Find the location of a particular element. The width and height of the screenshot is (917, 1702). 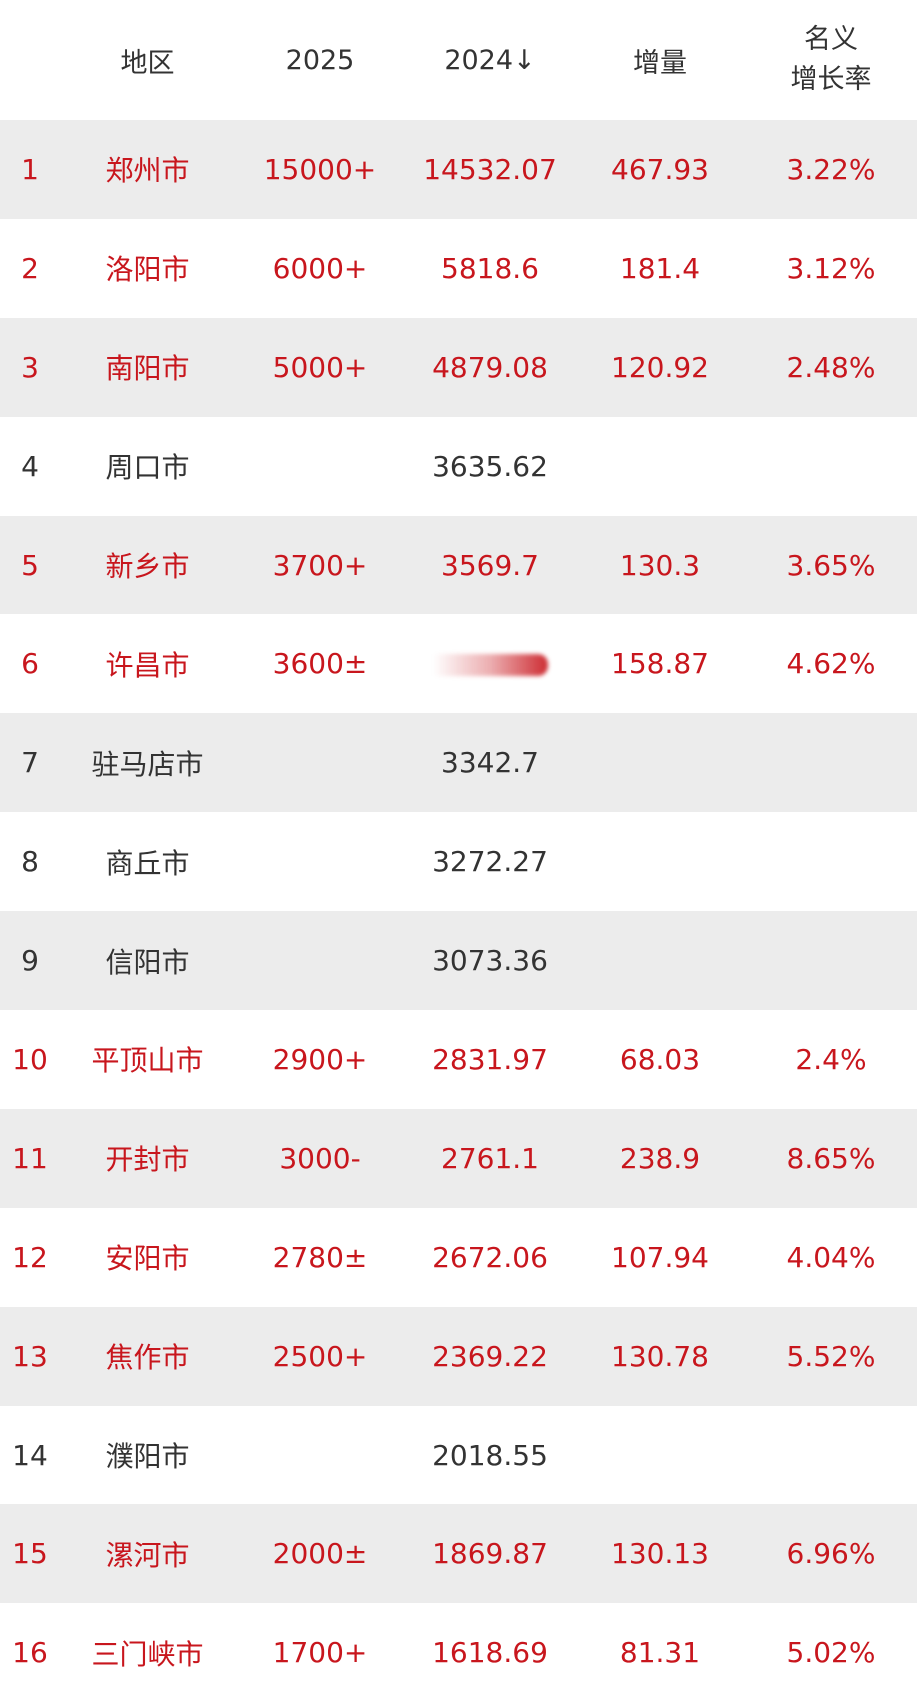

cell-growth-rate: 6.96% is located at coordinates (831, 1554).